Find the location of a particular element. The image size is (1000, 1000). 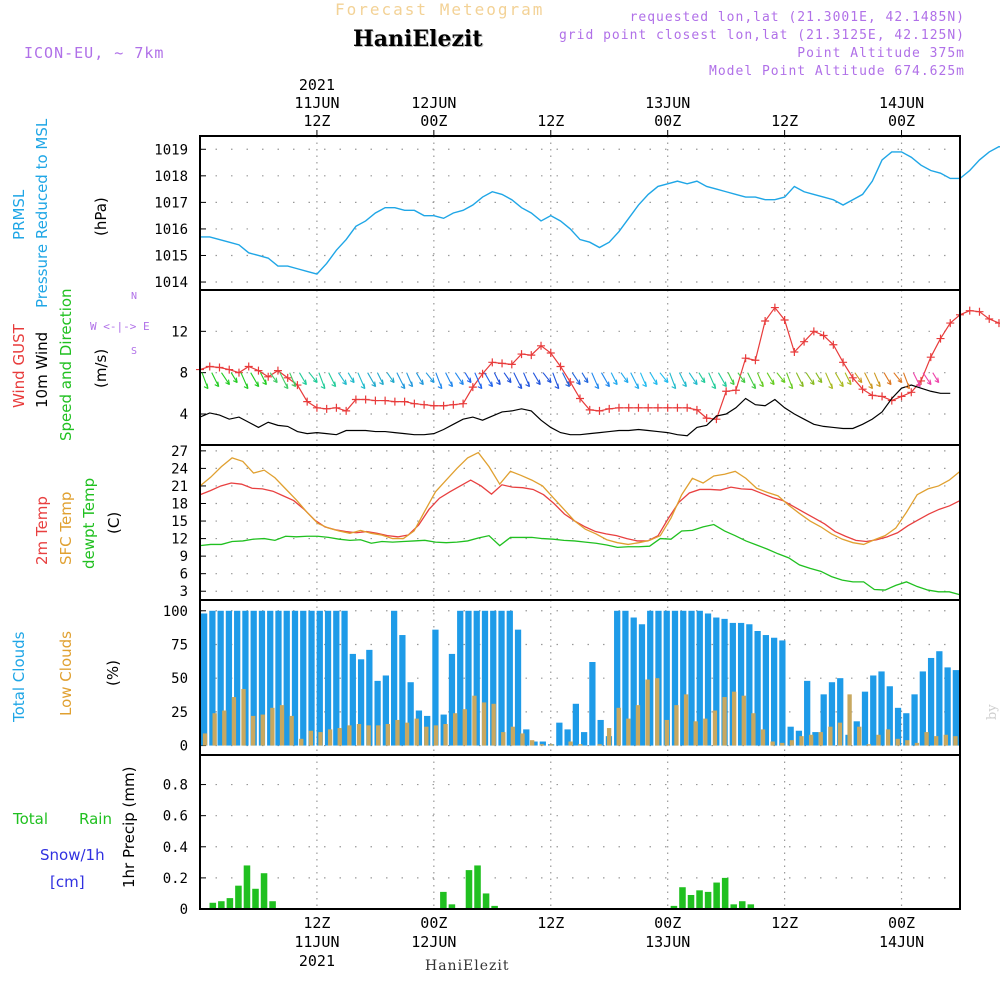

y-tick-label: 75 is located at coordinates (179, 645).